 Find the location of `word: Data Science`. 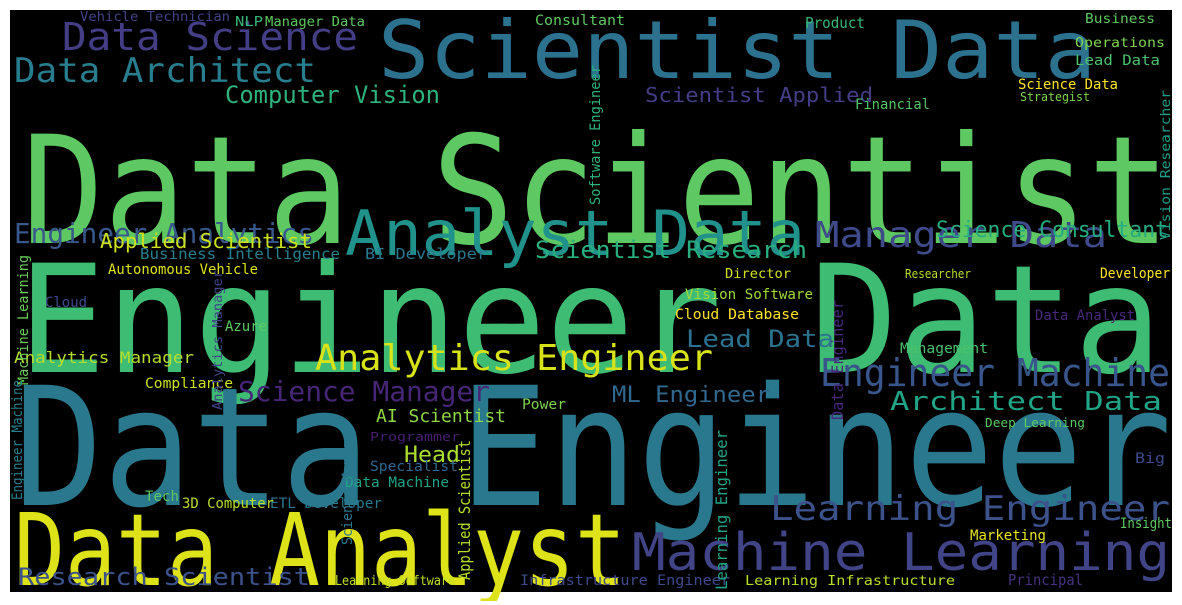

word: Data Science is located at coordinates (210, 37).